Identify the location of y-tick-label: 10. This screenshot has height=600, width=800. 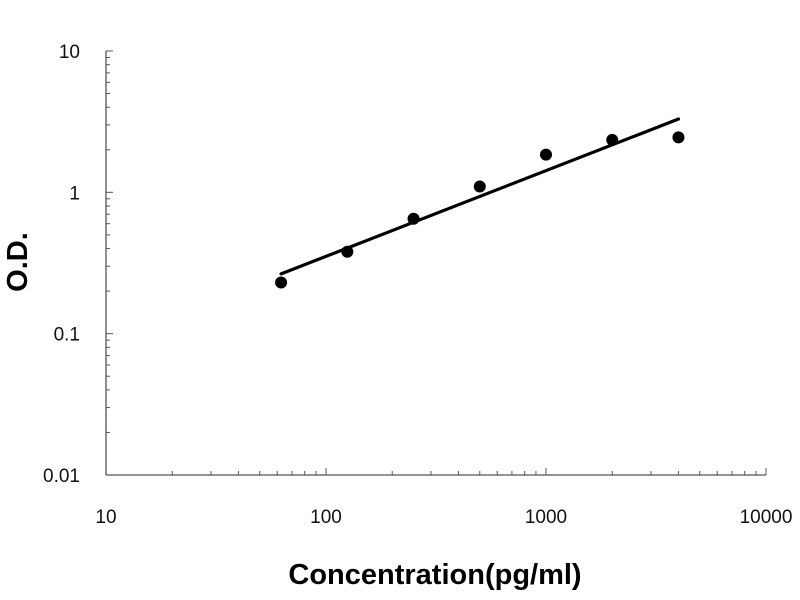
(69, 52).